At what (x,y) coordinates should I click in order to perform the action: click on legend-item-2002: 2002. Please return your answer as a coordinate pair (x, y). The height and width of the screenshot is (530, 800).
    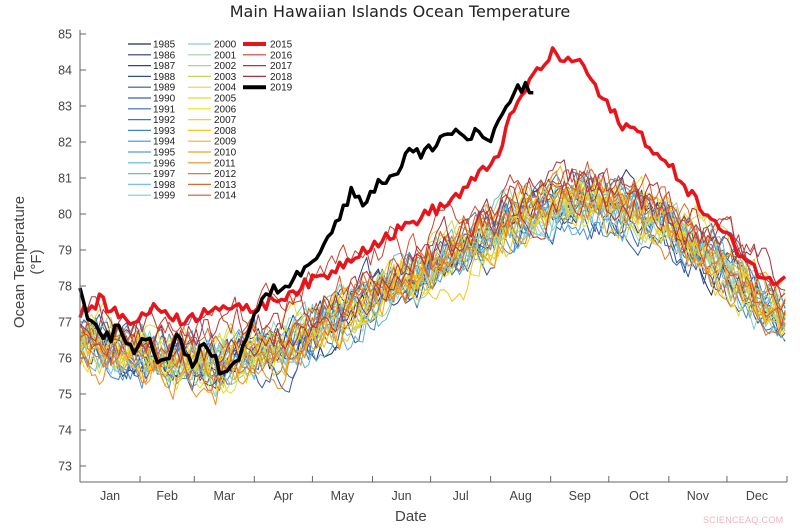
    Looking at the image, I should click on (212, 66).